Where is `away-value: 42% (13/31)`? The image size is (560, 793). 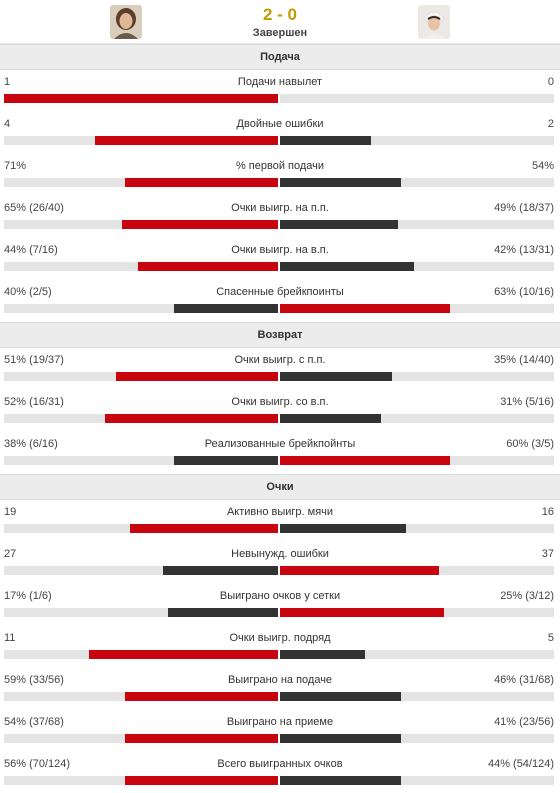 away-value: 42% (13/31) is located at coordinates (524, 250).